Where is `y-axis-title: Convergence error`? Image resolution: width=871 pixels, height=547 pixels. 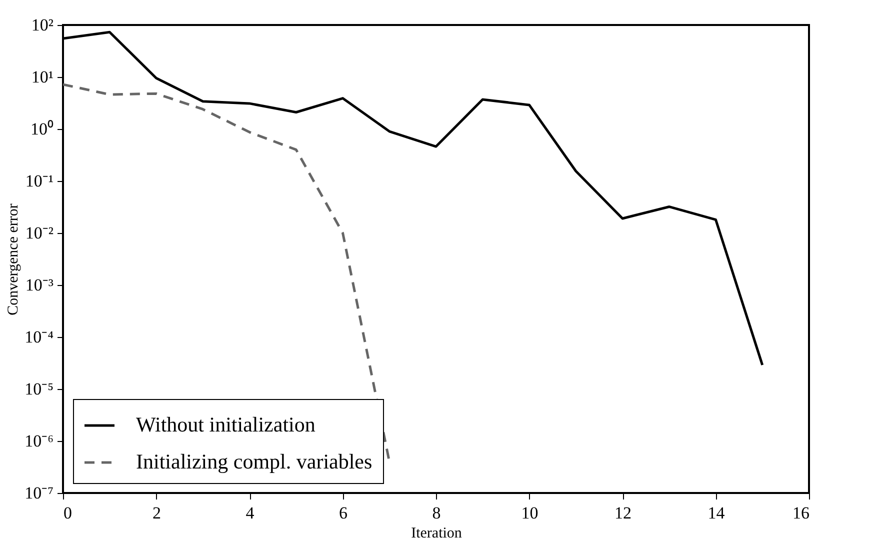 y-axis-title: Convergence error is located at coordinates (14, 260).